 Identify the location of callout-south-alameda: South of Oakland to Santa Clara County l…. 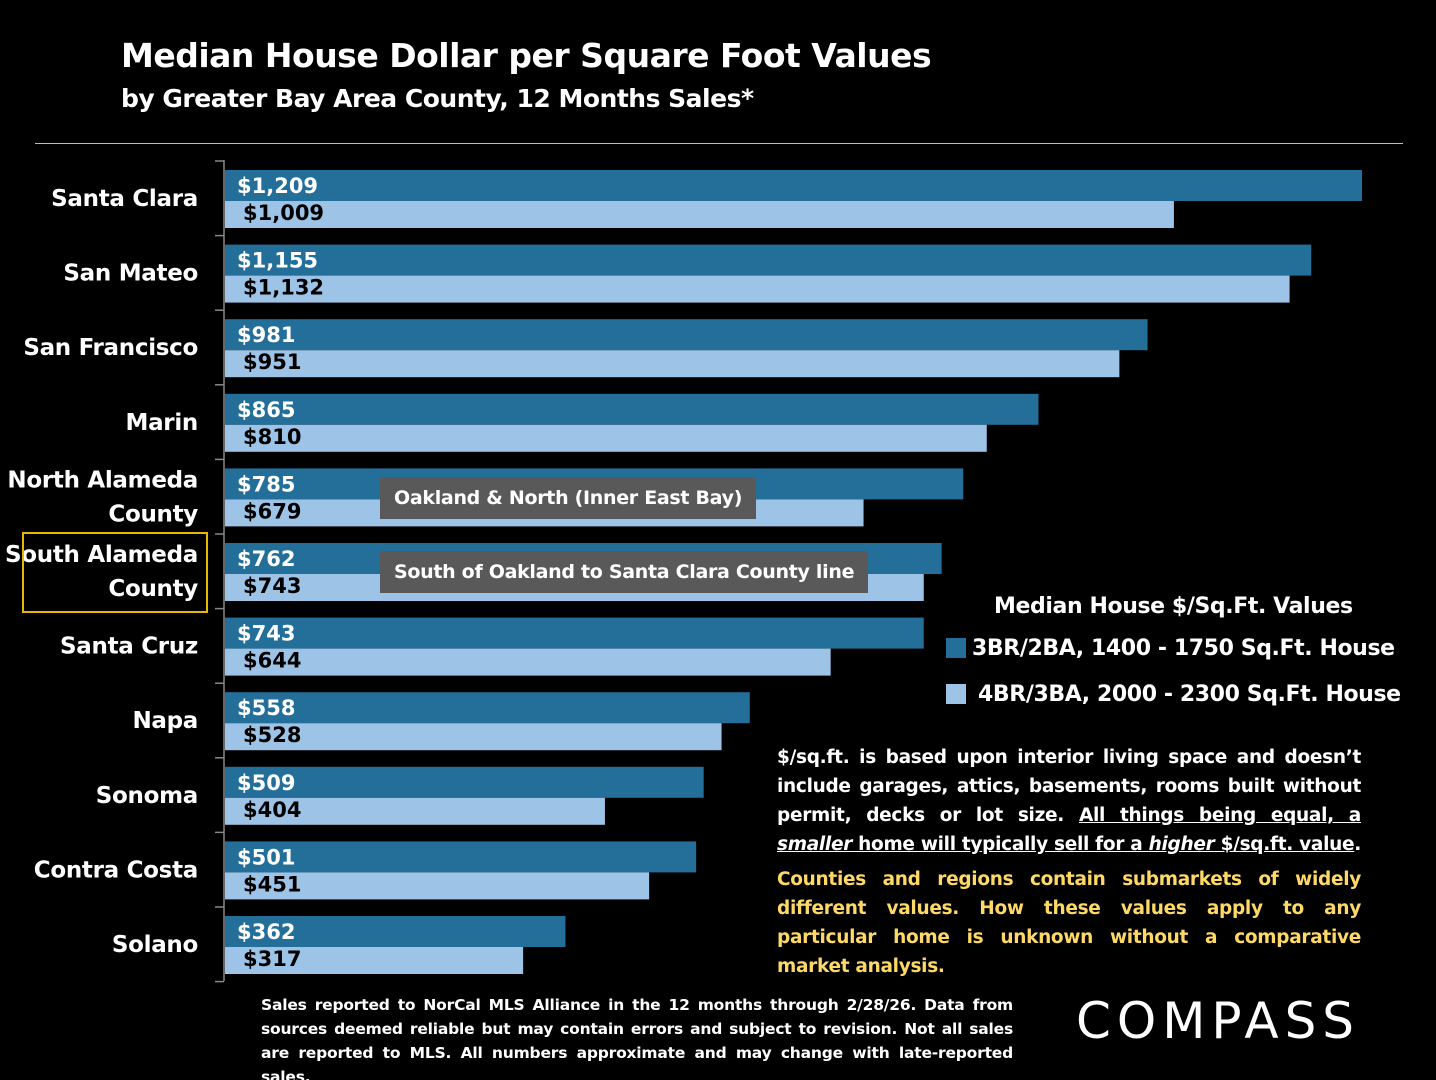
(624, 572).